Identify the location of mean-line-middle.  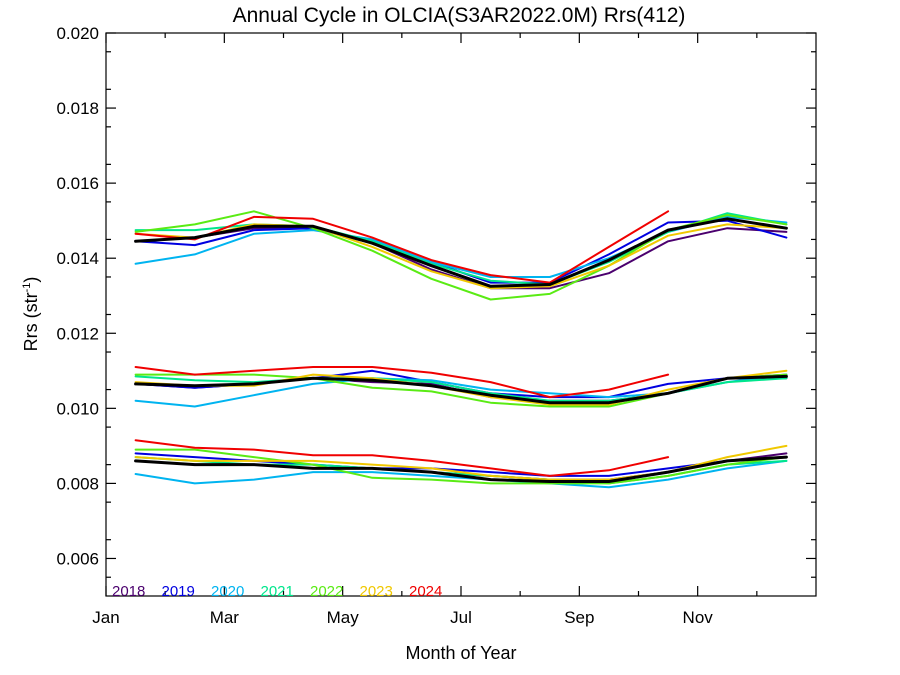
(461, 389).